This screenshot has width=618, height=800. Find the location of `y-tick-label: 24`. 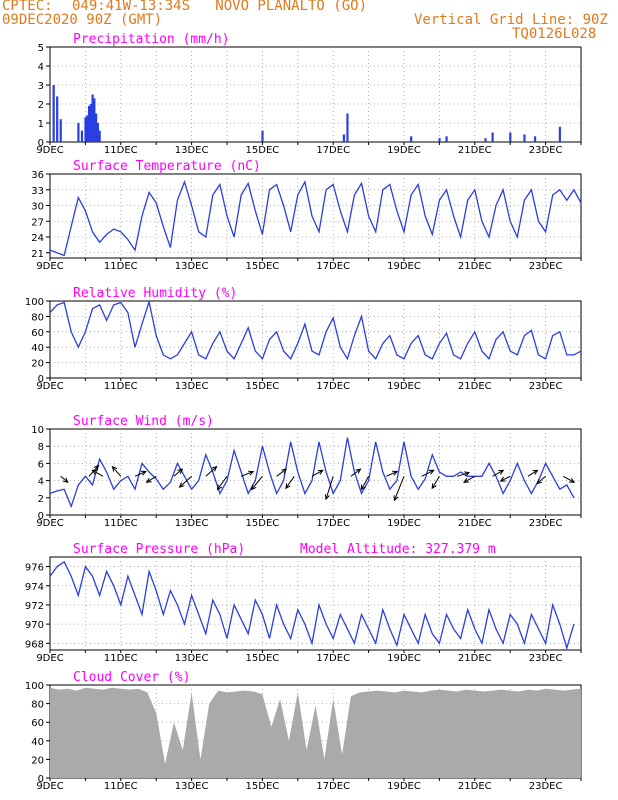

y-tick-label: 24 is located at coordinates (37, 238).